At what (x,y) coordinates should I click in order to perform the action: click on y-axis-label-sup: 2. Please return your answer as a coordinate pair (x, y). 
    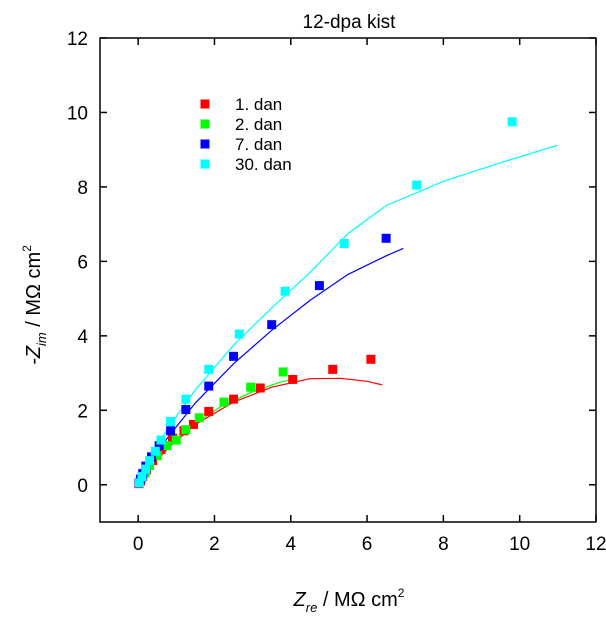
    Looking at the image, I should click on (27, 248).